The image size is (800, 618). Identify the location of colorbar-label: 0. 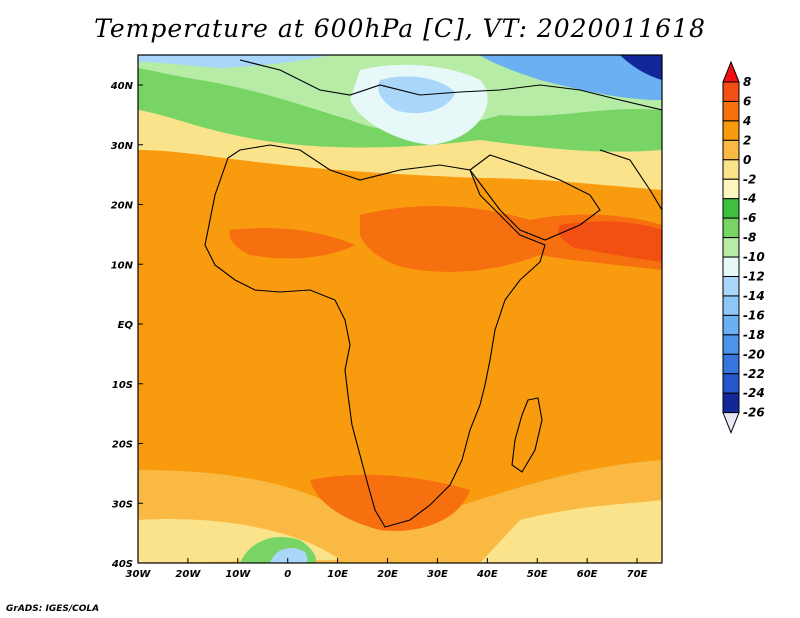
(747, 160).